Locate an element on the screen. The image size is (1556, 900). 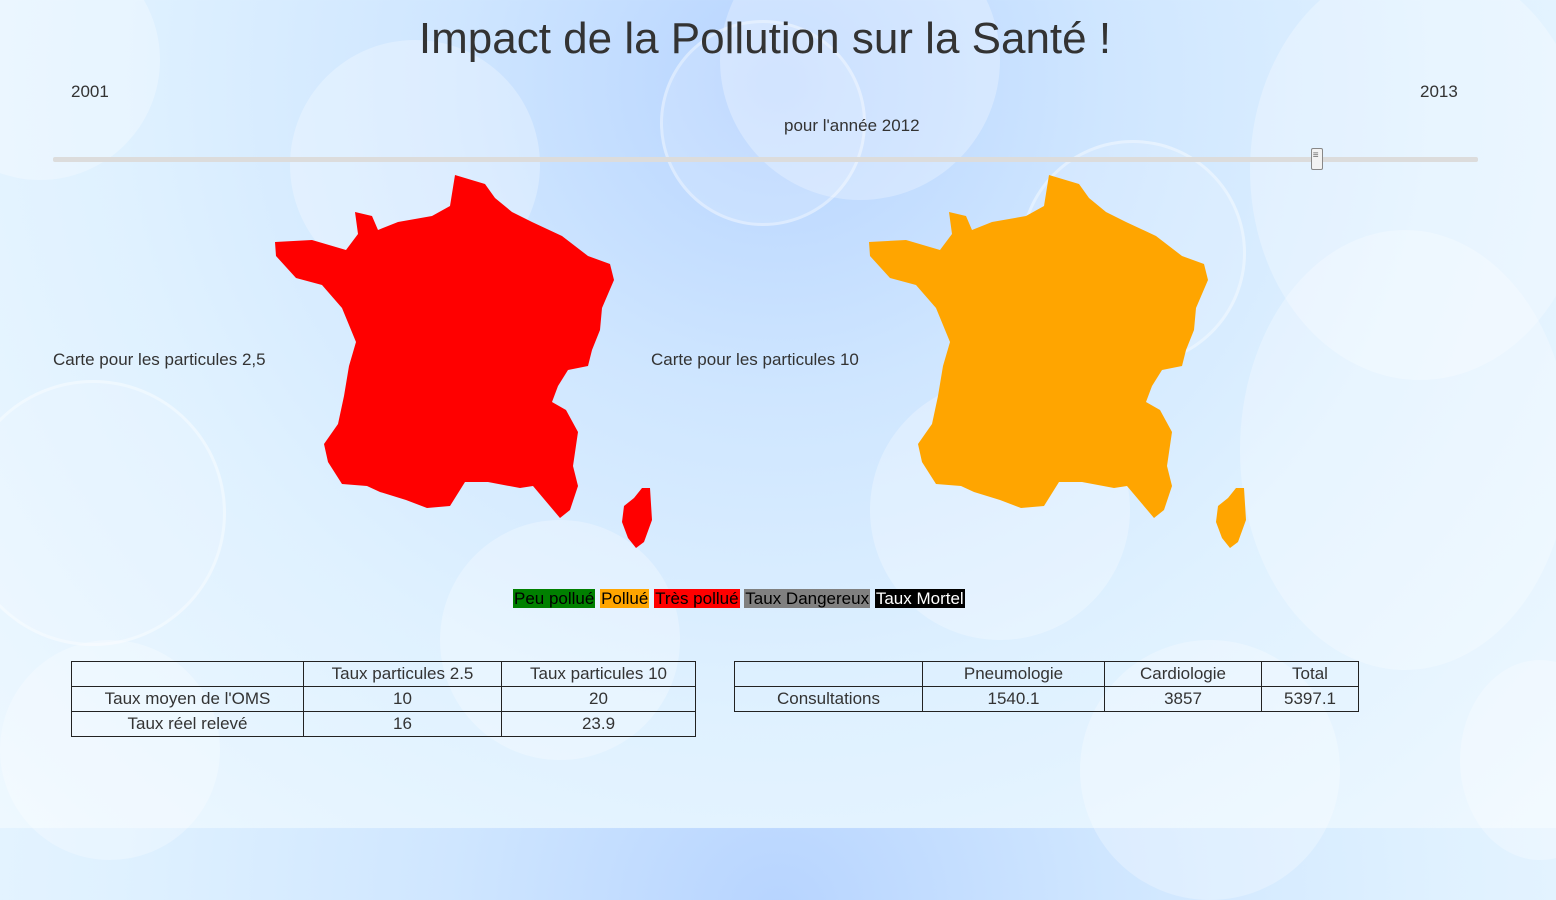
legend-item-taux-mortel: Taux Mortel is located at coordinates (919, 598).